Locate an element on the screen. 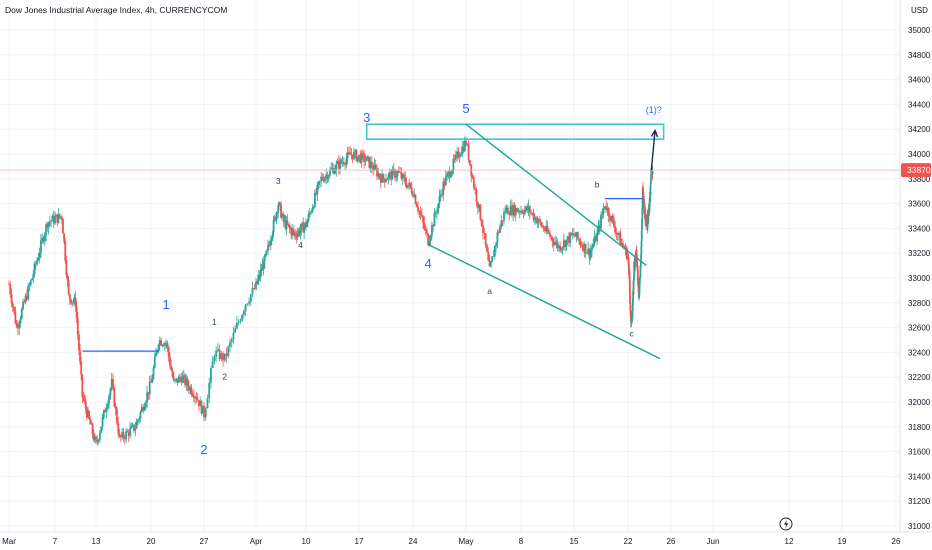 The width and height of the screenshot is (932, 550). price-tick-label: 32600 is located at coordinates (919, 328).